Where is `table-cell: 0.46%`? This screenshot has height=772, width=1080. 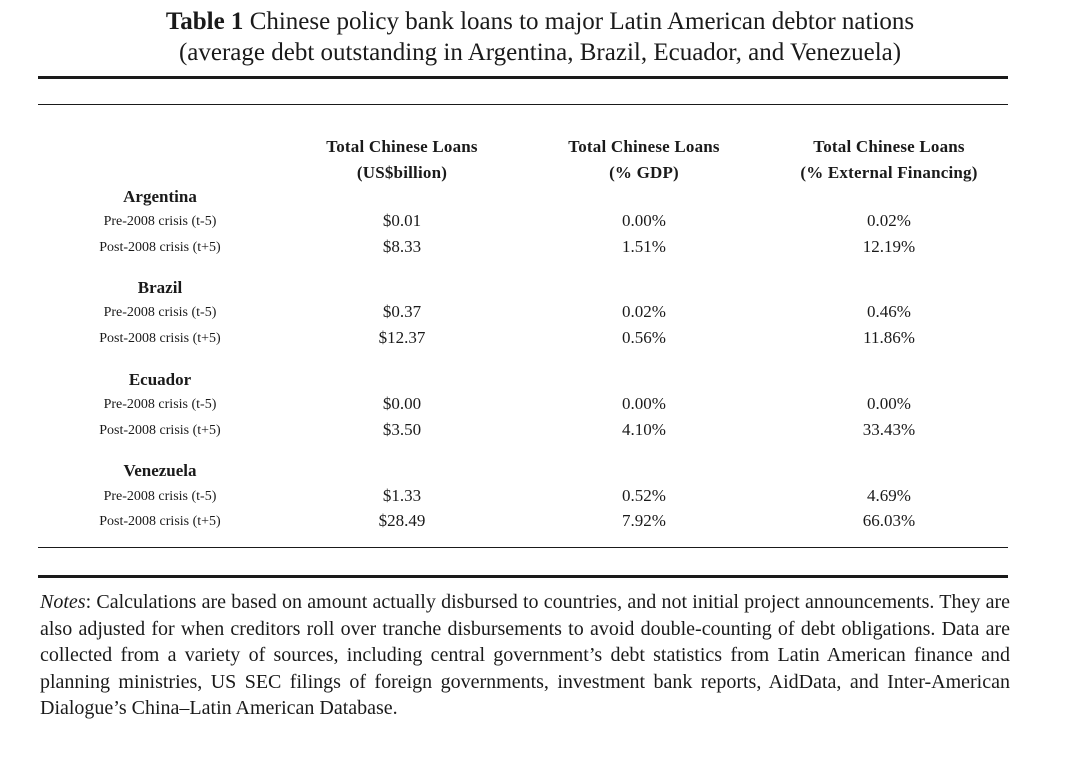
table-cell: 0.46% is located at coordinates (889, 311).